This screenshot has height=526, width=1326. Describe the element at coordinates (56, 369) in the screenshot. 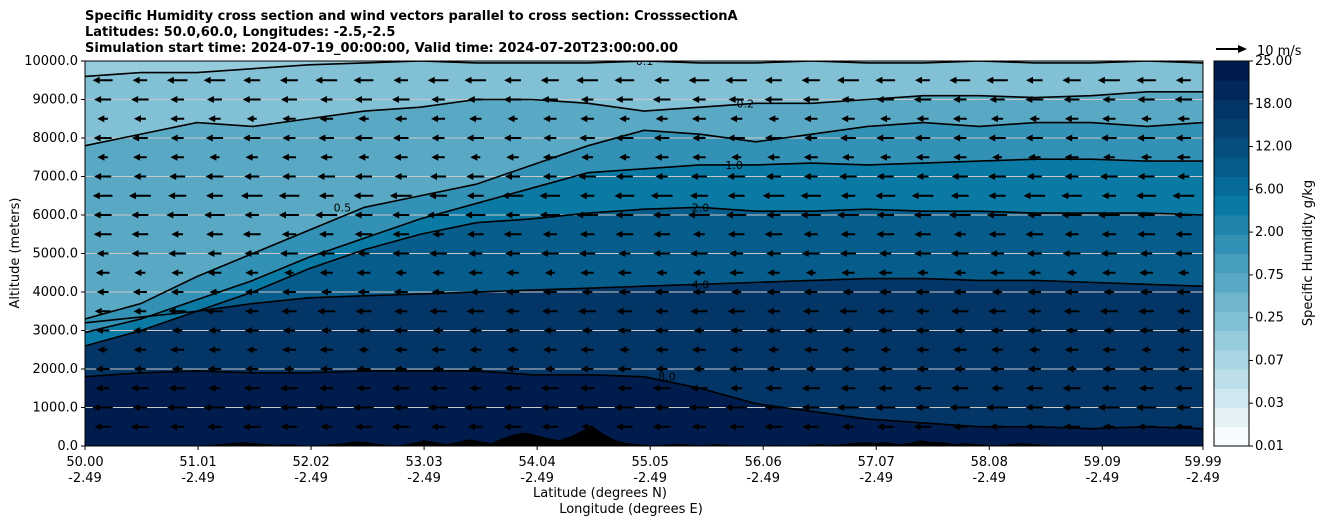

I see `y-tick-label: 2000.0` at that location.